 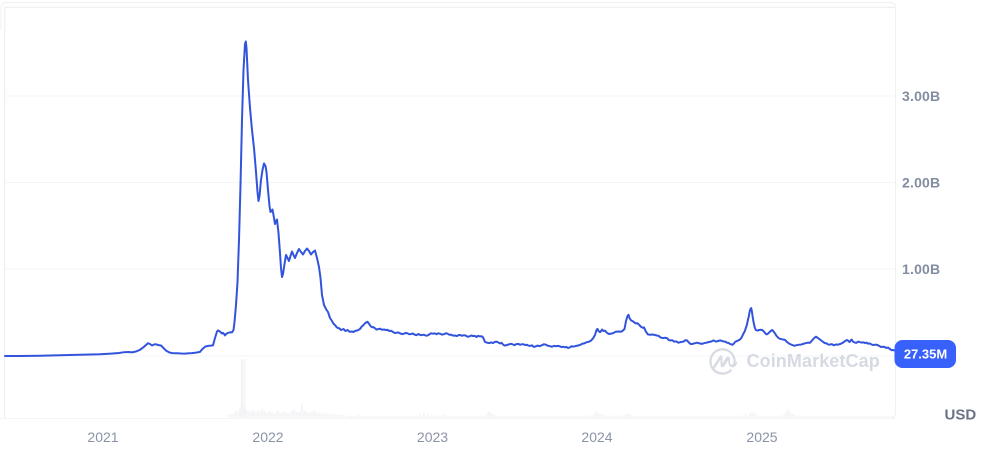 What do you see at coordinates (432, 437) in the screenshot?
I see `svg-text: 2023` at bounding box center [432, 437].